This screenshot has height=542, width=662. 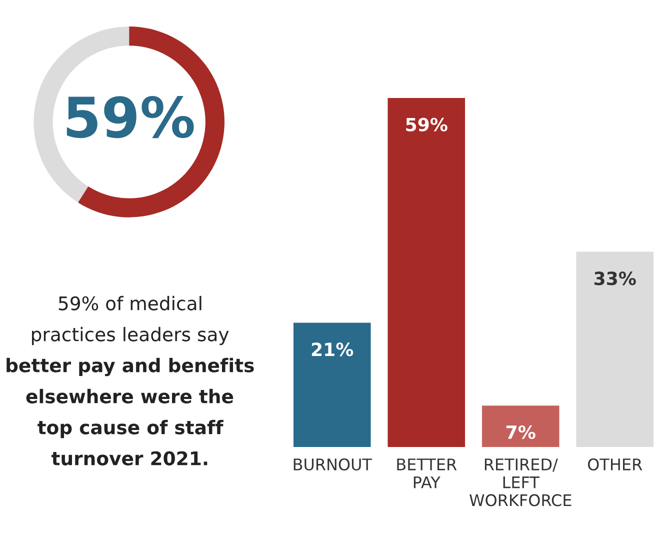 What do you see at coordinates (130, 117) in the screenshot?
I see `text: 59%` at bounding box center [130, 117].